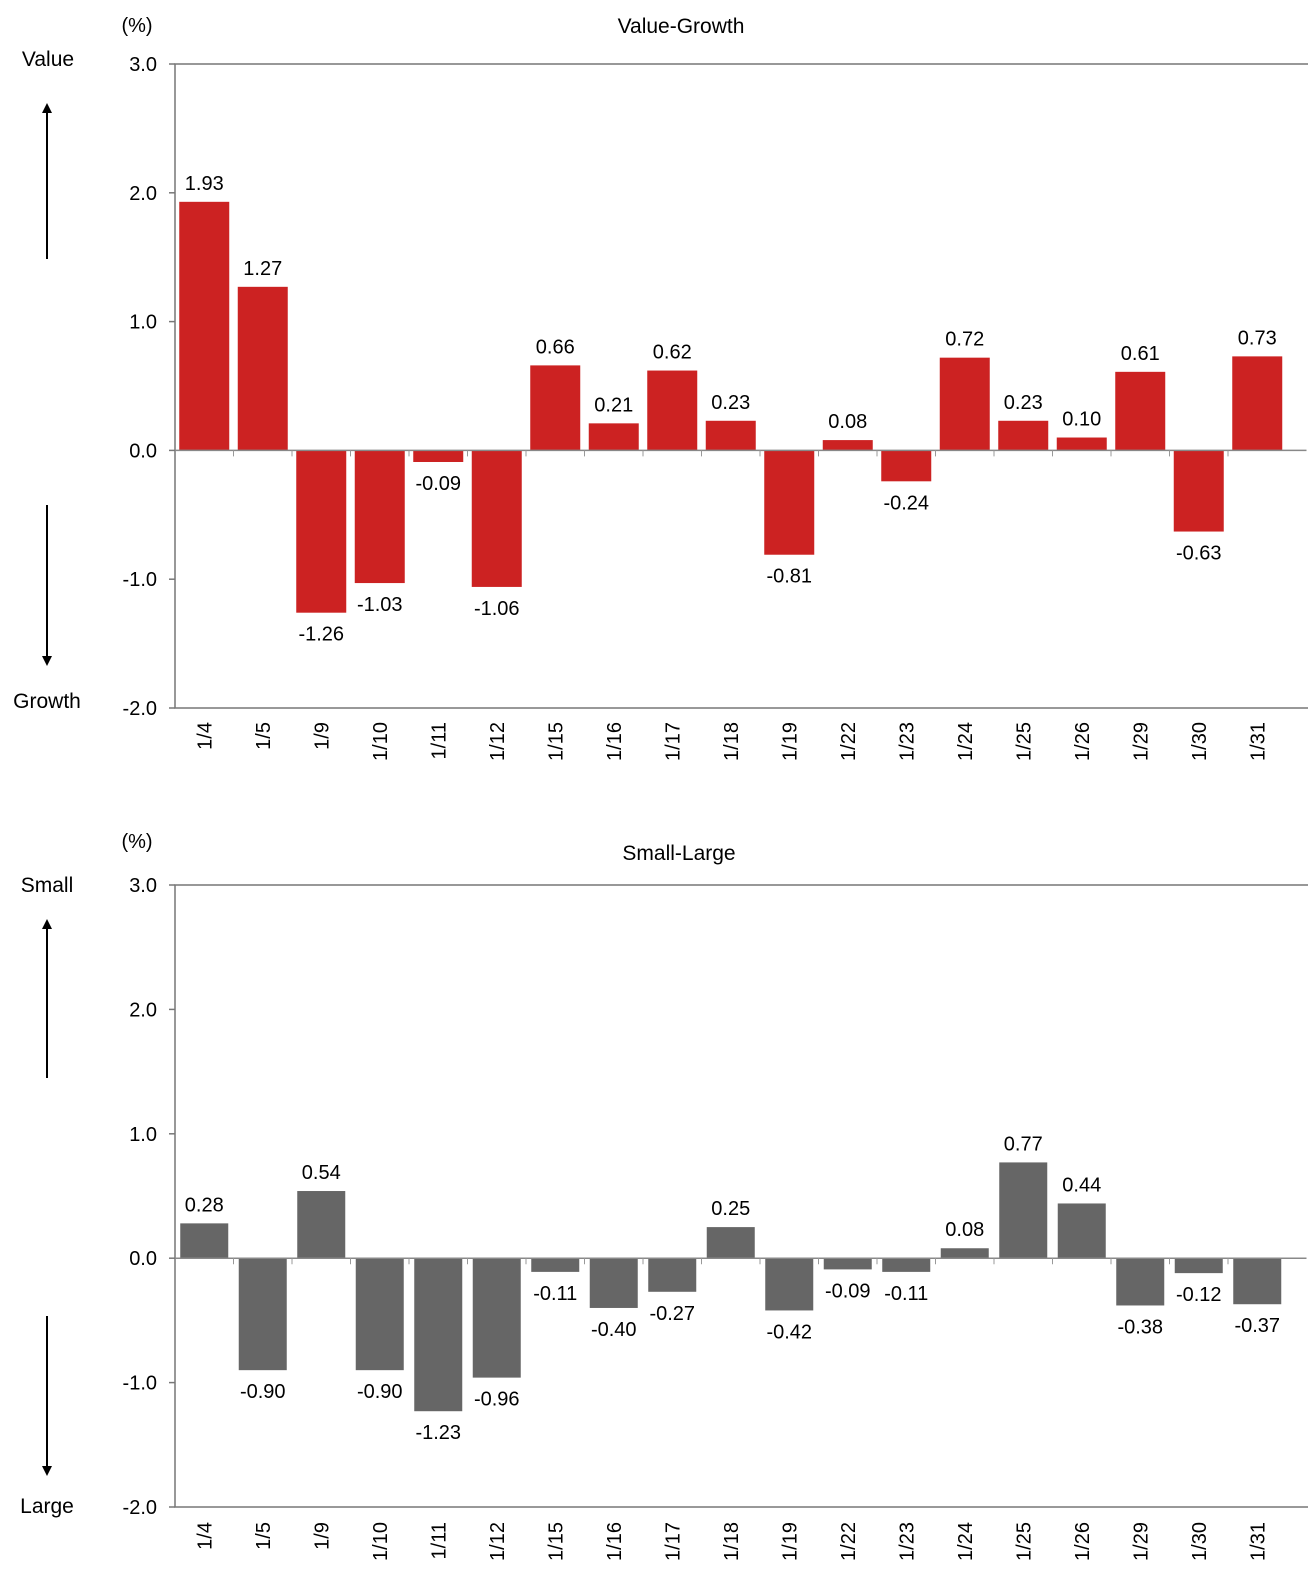  Describe the element at coordinates (381, 741) in the screenshot. I see `x-tick-label: 1/10` at that location.